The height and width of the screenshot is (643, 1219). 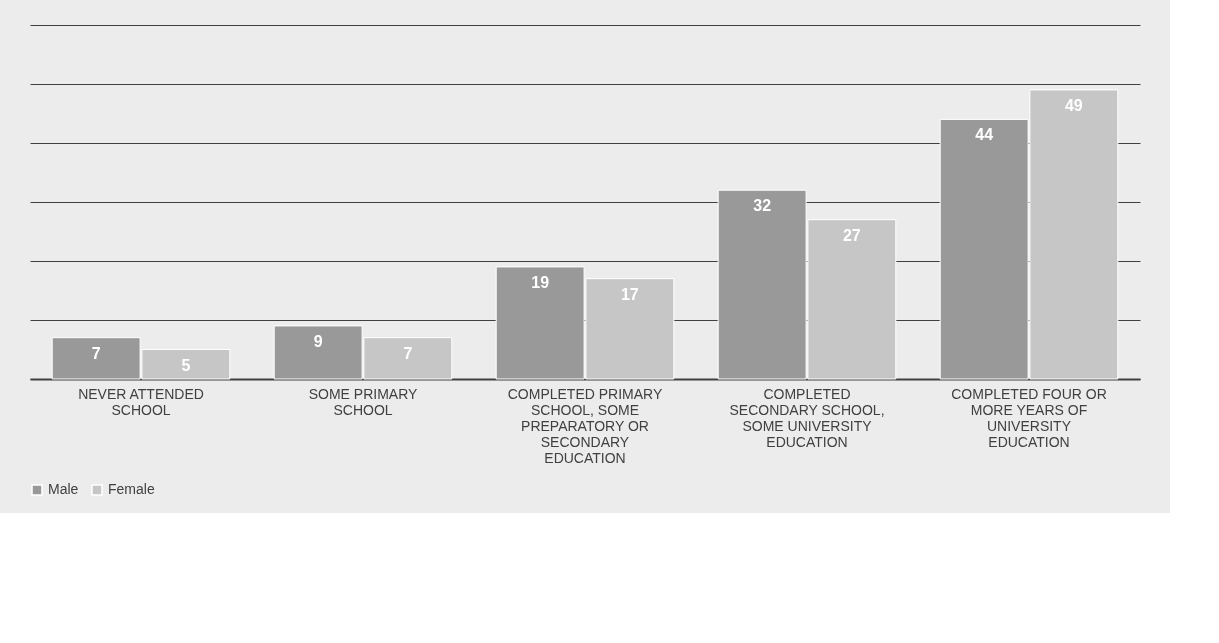 I want to click on legend-label: Female, so click(x=131, y=489).